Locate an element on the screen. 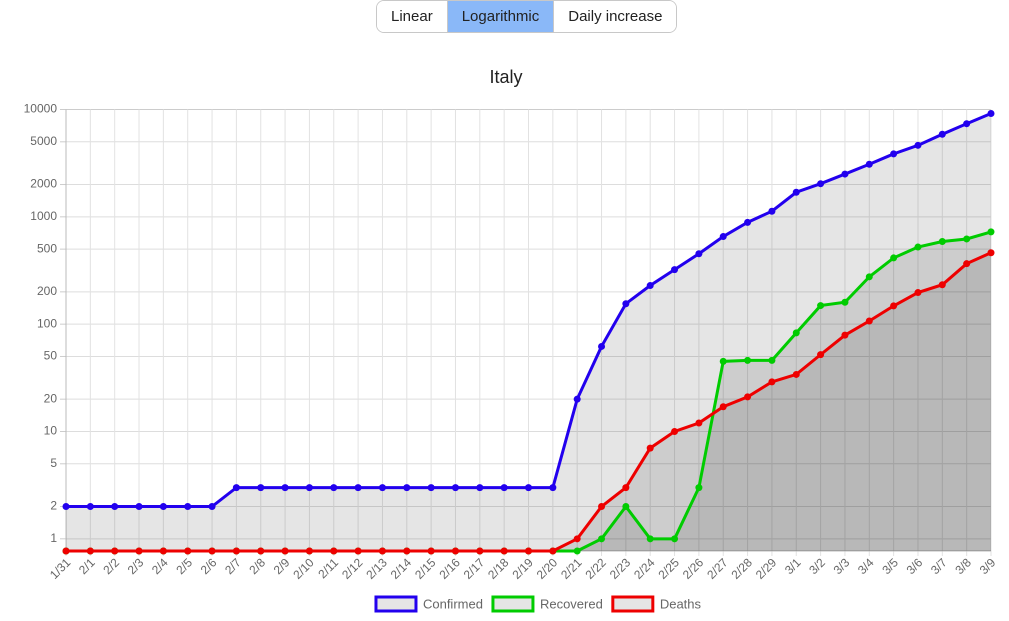 Image resolution: width=1009 pixels, height=621 pixels. legend-label: Deaths is located at coordinates (681, 603).